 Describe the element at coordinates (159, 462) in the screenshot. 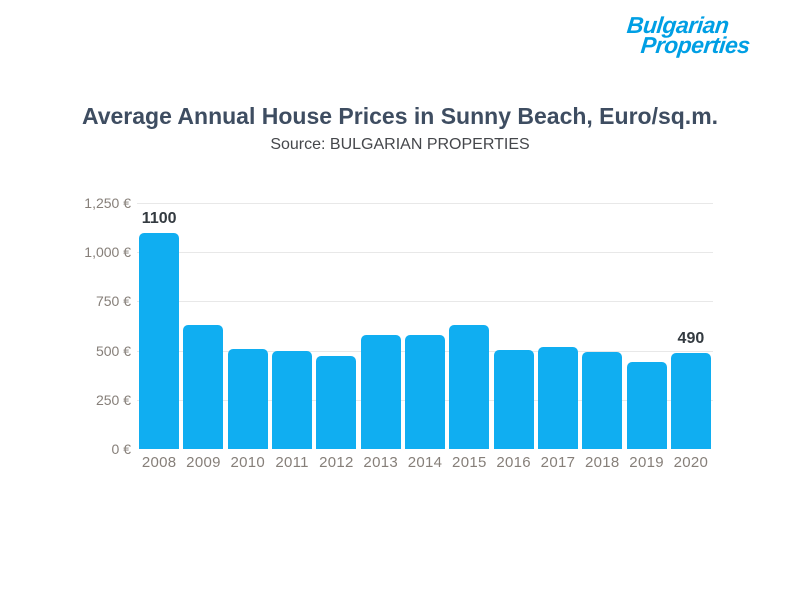

I see `x-tick-2008: 2008` at that location.